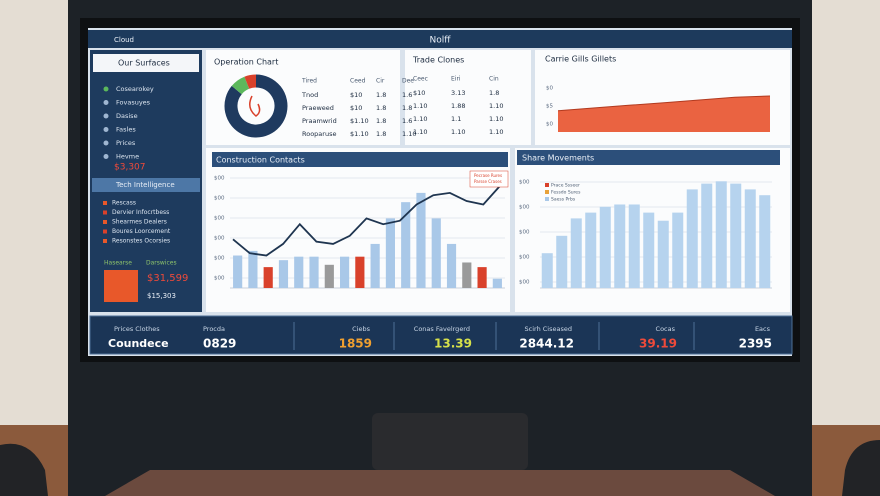 The image size is (880, 496). Describe the element at coordinates (214, 329) in the screenshot. I see `kpi-label: Procda` at that location.